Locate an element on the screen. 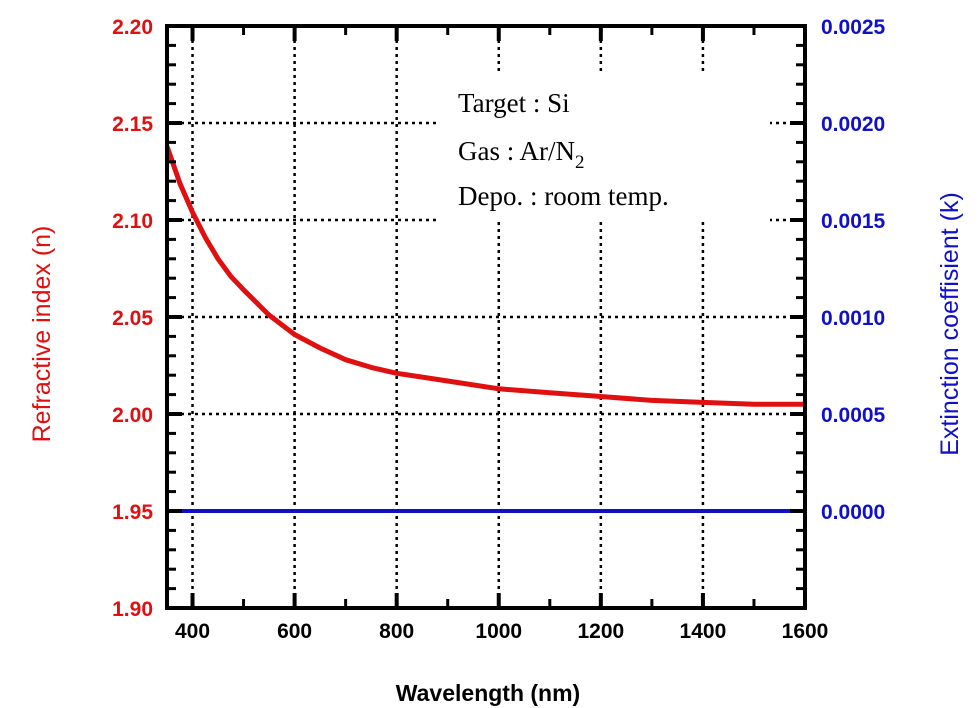 This screenshot has height=708, width=979. y-right-tick-label: 0.0025 is located at coordinates (853, 27).